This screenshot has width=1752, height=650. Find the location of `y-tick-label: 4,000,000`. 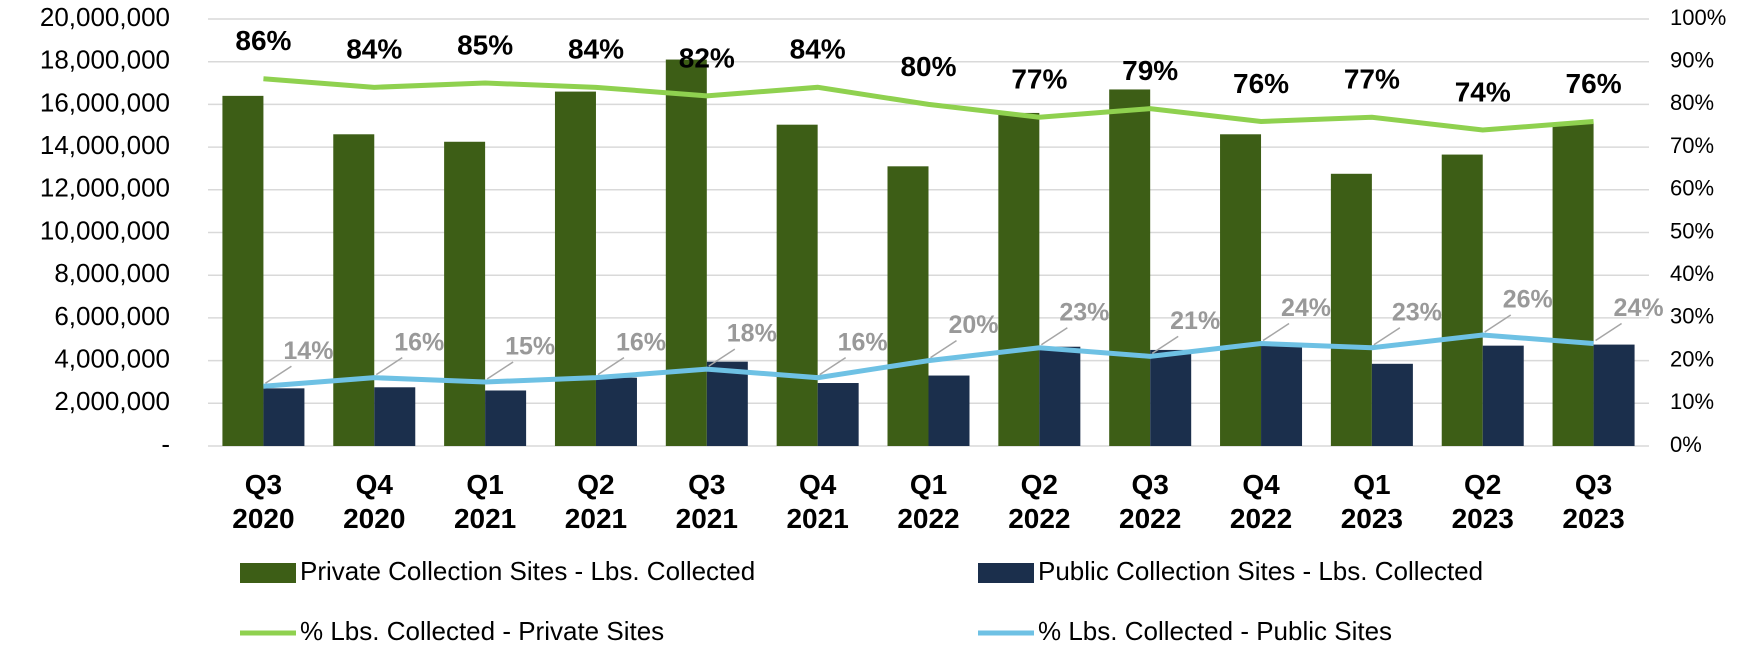

y-tick-label: 4,000,000 is located at coordinates (112, 358).